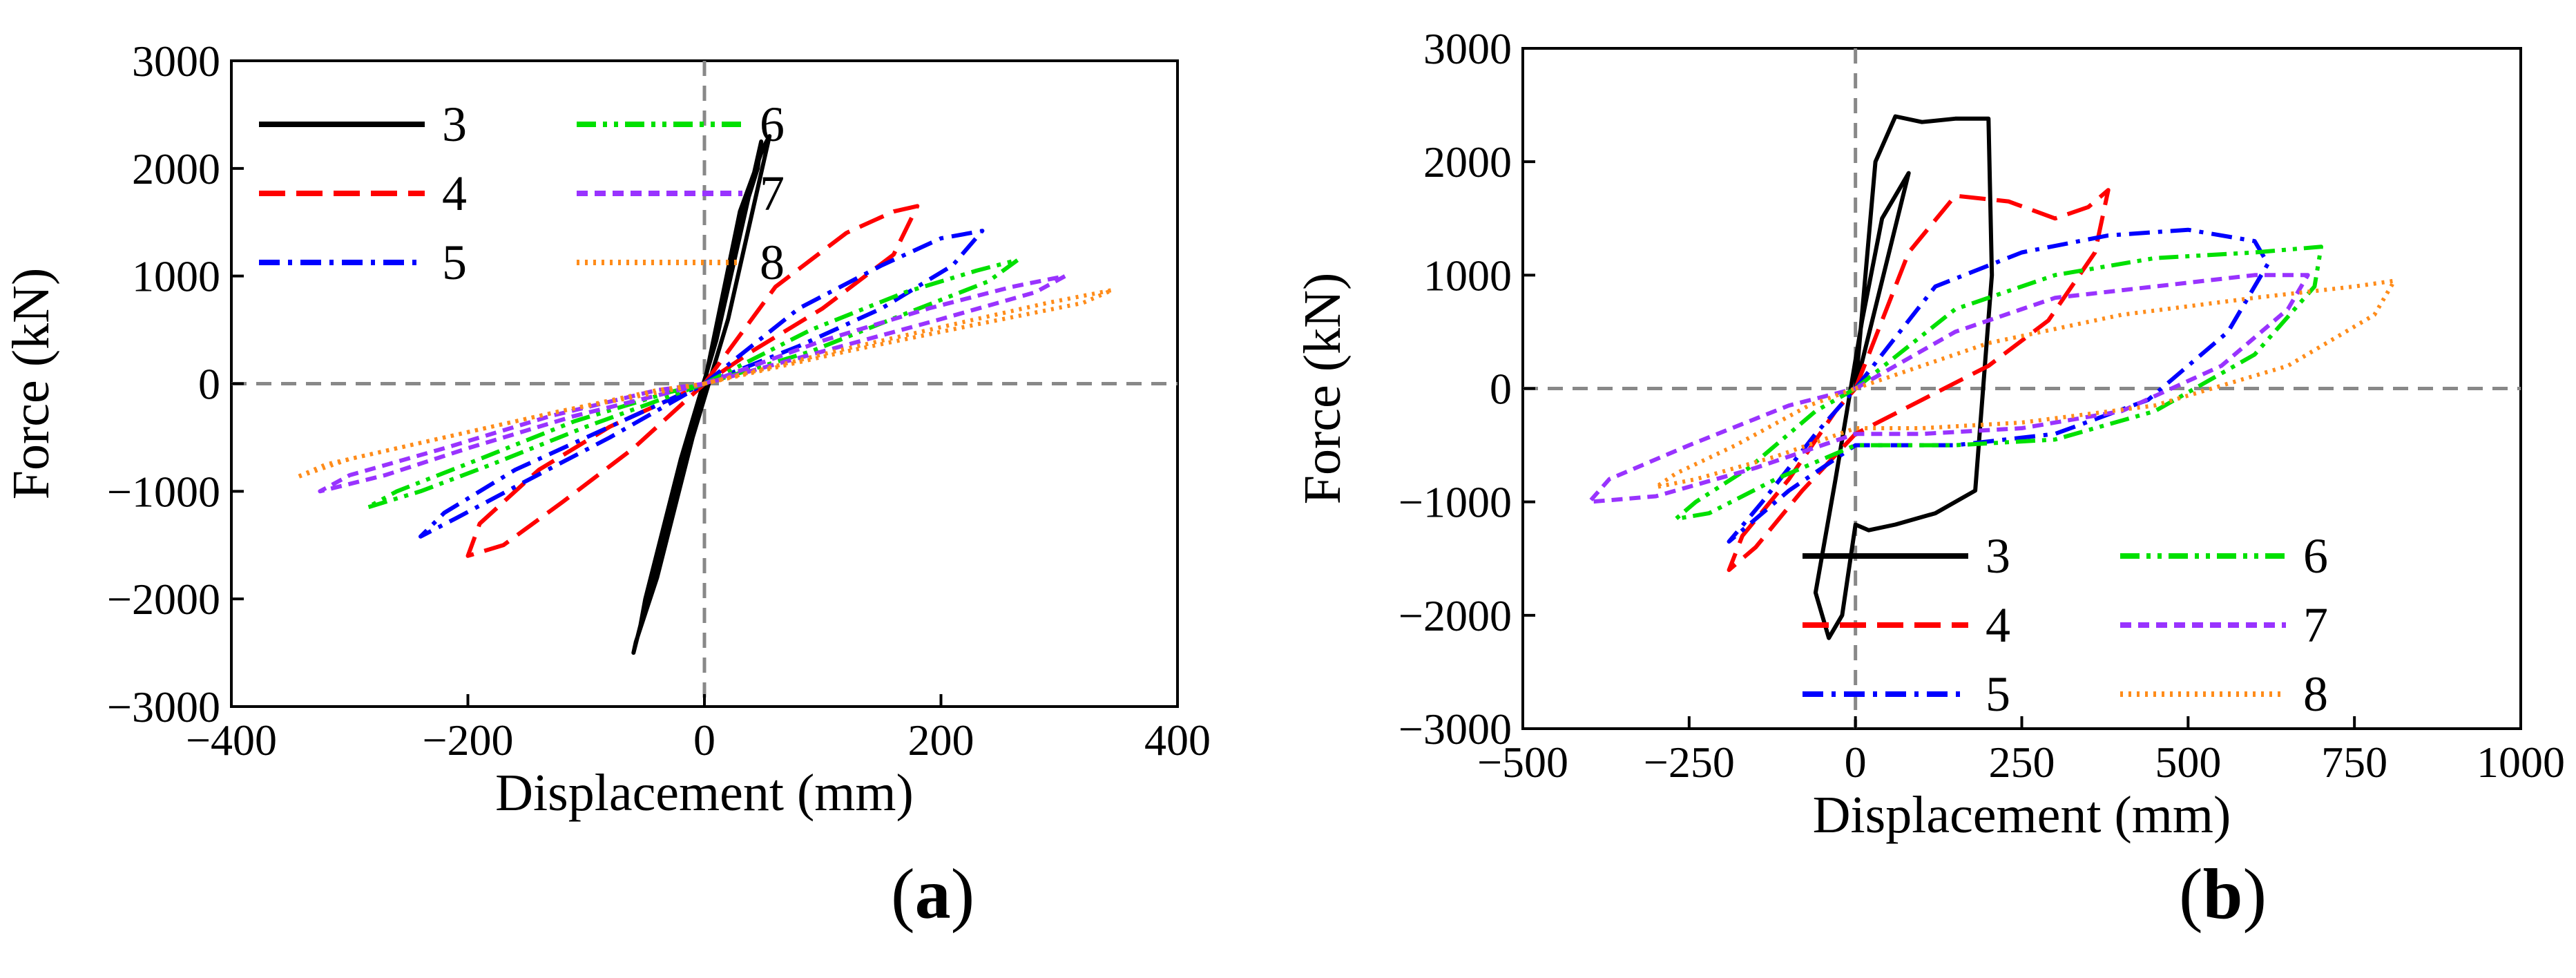  I want to click on x-tick-label-b-5: 750, so click(2354, 763).